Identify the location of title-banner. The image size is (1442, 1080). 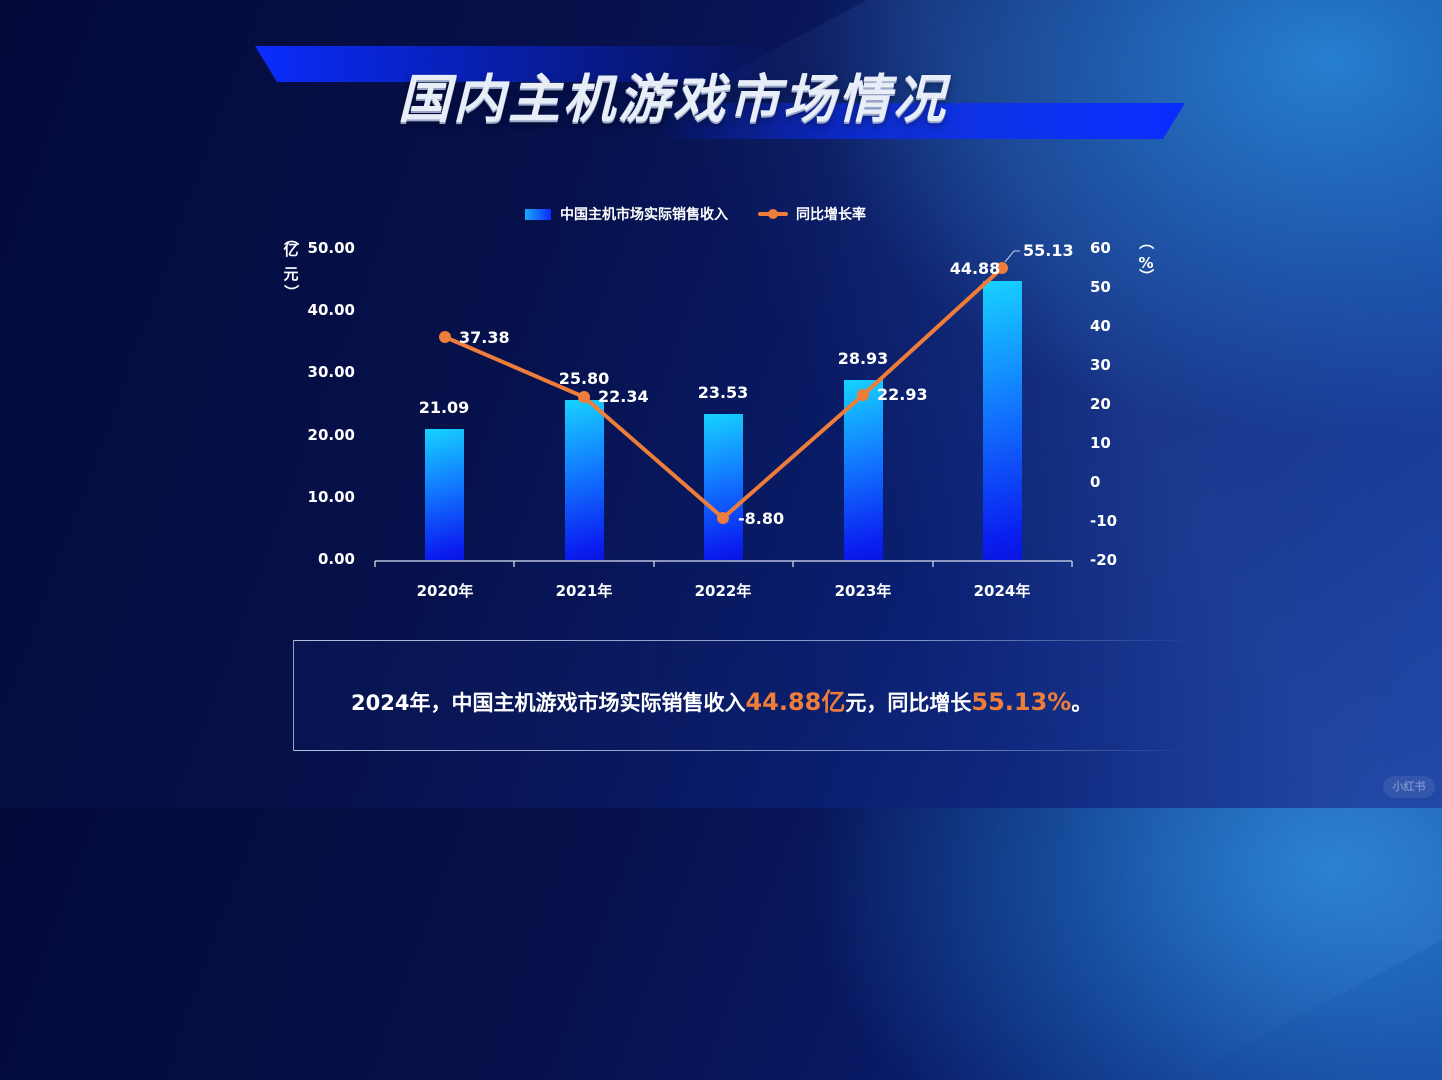
(720, 93).